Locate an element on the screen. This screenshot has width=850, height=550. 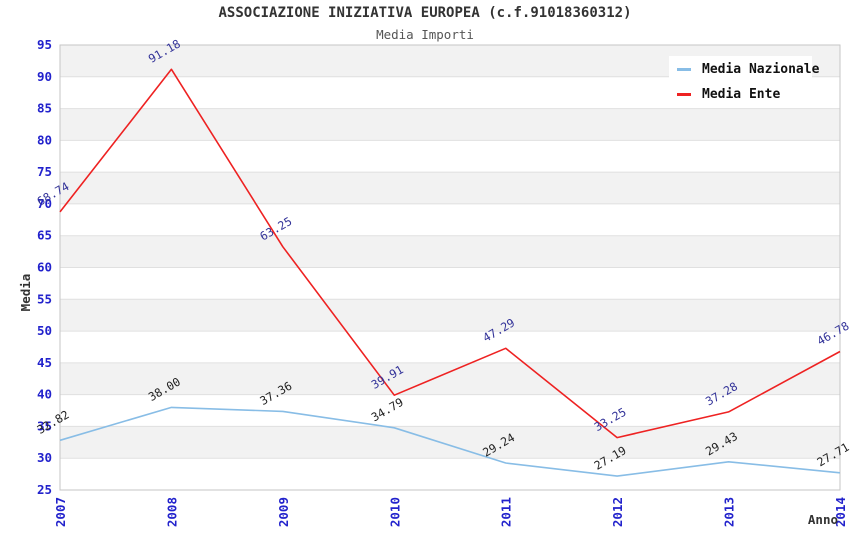
legend: Media Nazionale Media Ente is located at coordinates (744, 82).